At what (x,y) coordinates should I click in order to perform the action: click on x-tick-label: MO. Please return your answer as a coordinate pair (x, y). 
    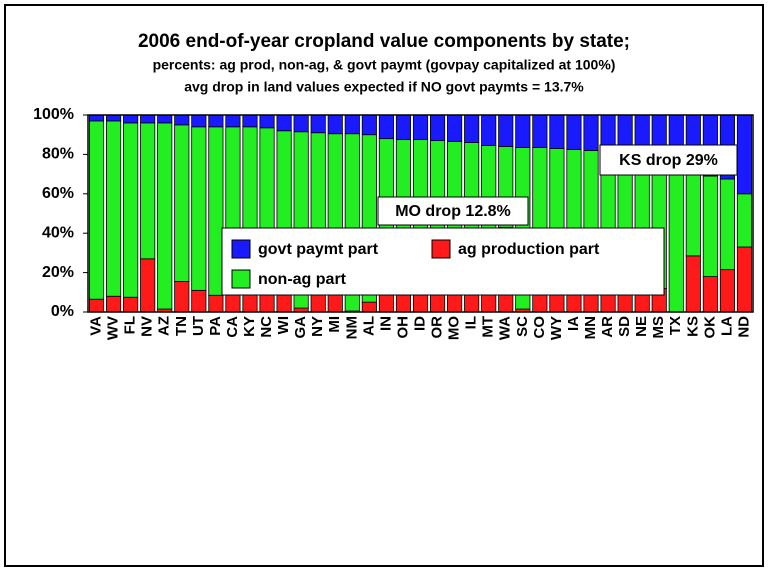
    Looking at the image, I should click on (454, 328).